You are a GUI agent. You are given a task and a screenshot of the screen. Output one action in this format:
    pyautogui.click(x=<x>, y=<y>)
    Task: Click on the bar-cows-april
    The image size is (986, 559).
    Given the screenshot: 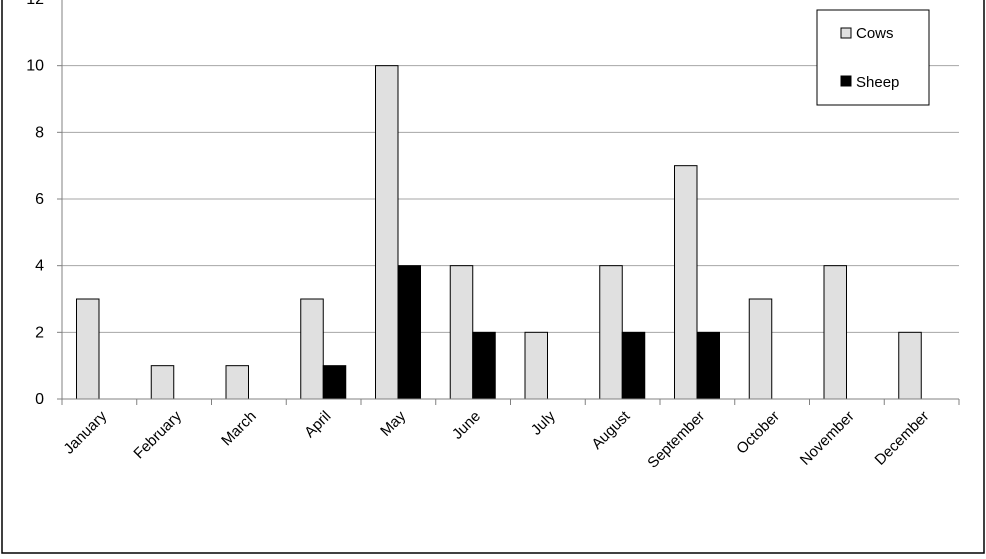 What is the action you would take?
    pyautogui.click(x=312, y=349)
    